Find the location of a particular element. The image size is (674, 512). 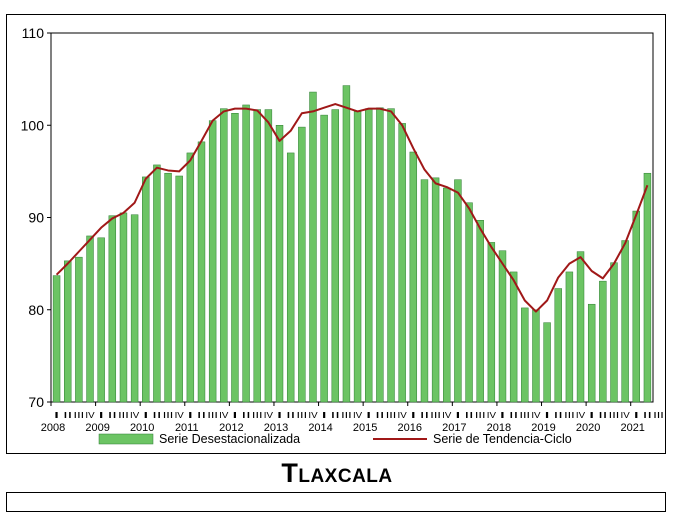

region-title: Tlaxcala is located at coordinates (337, 473).